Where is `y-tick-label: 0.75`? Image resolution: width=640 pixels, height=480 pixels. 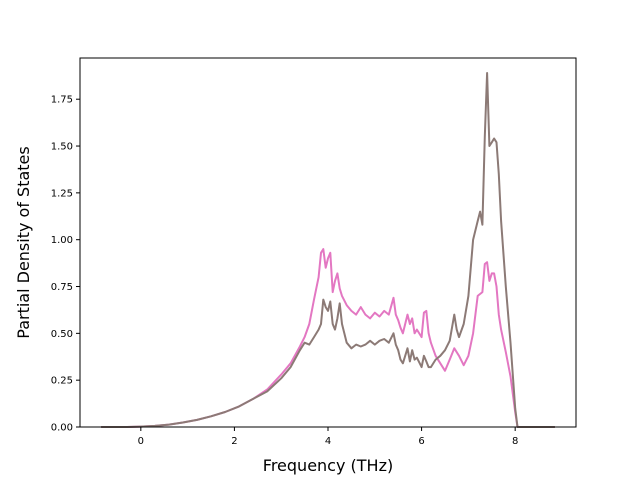
y-tick-label: 0.75 is located at coordinates (62, 287).